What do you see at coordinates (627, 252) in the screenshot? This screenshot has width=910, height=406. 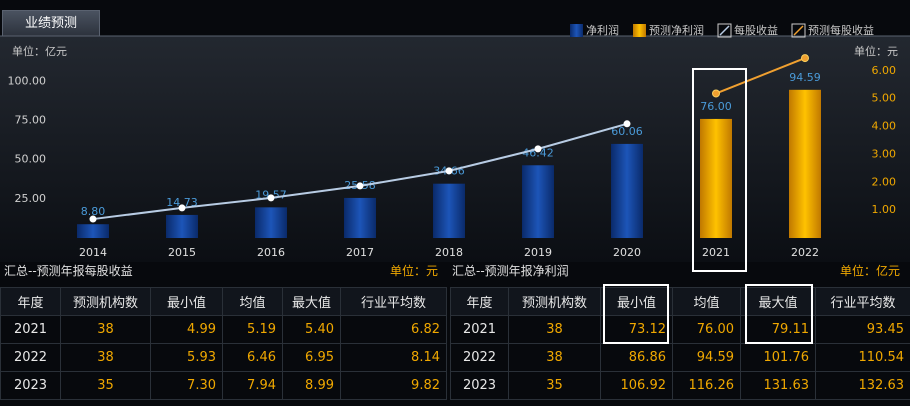 I see `x-tick-label: 2020` at bounding box center [627, 252].